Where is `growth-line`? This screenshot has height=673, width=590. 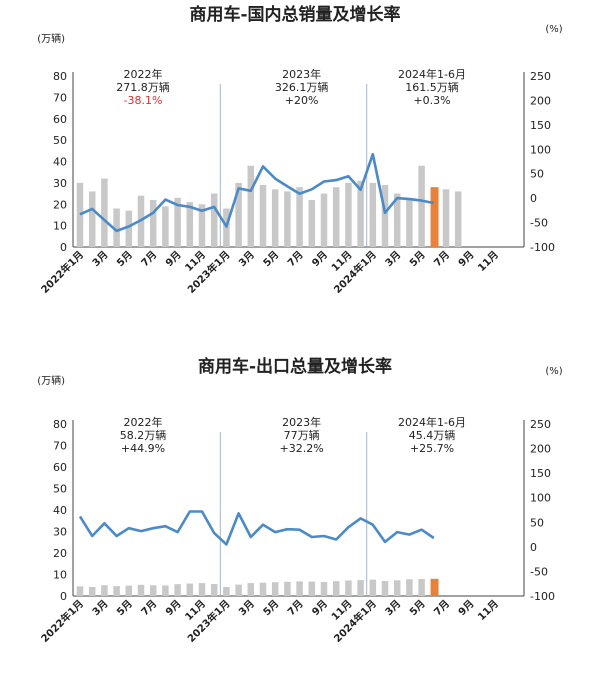 growth-line is located at coordinates (257, 192).